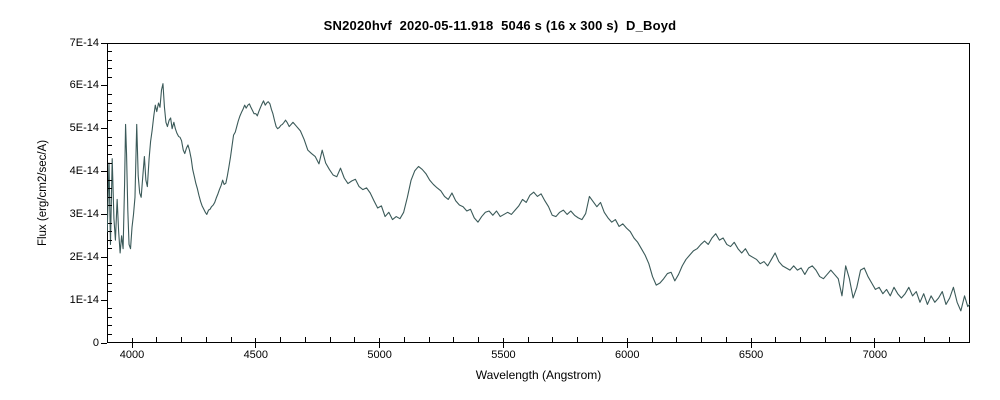 This screenshot has height=400, width=1000. What do you see at coordinates (379, 355) in the screenshot?
I see `x-tick-label: 5000` at bounding box center [379, 355].